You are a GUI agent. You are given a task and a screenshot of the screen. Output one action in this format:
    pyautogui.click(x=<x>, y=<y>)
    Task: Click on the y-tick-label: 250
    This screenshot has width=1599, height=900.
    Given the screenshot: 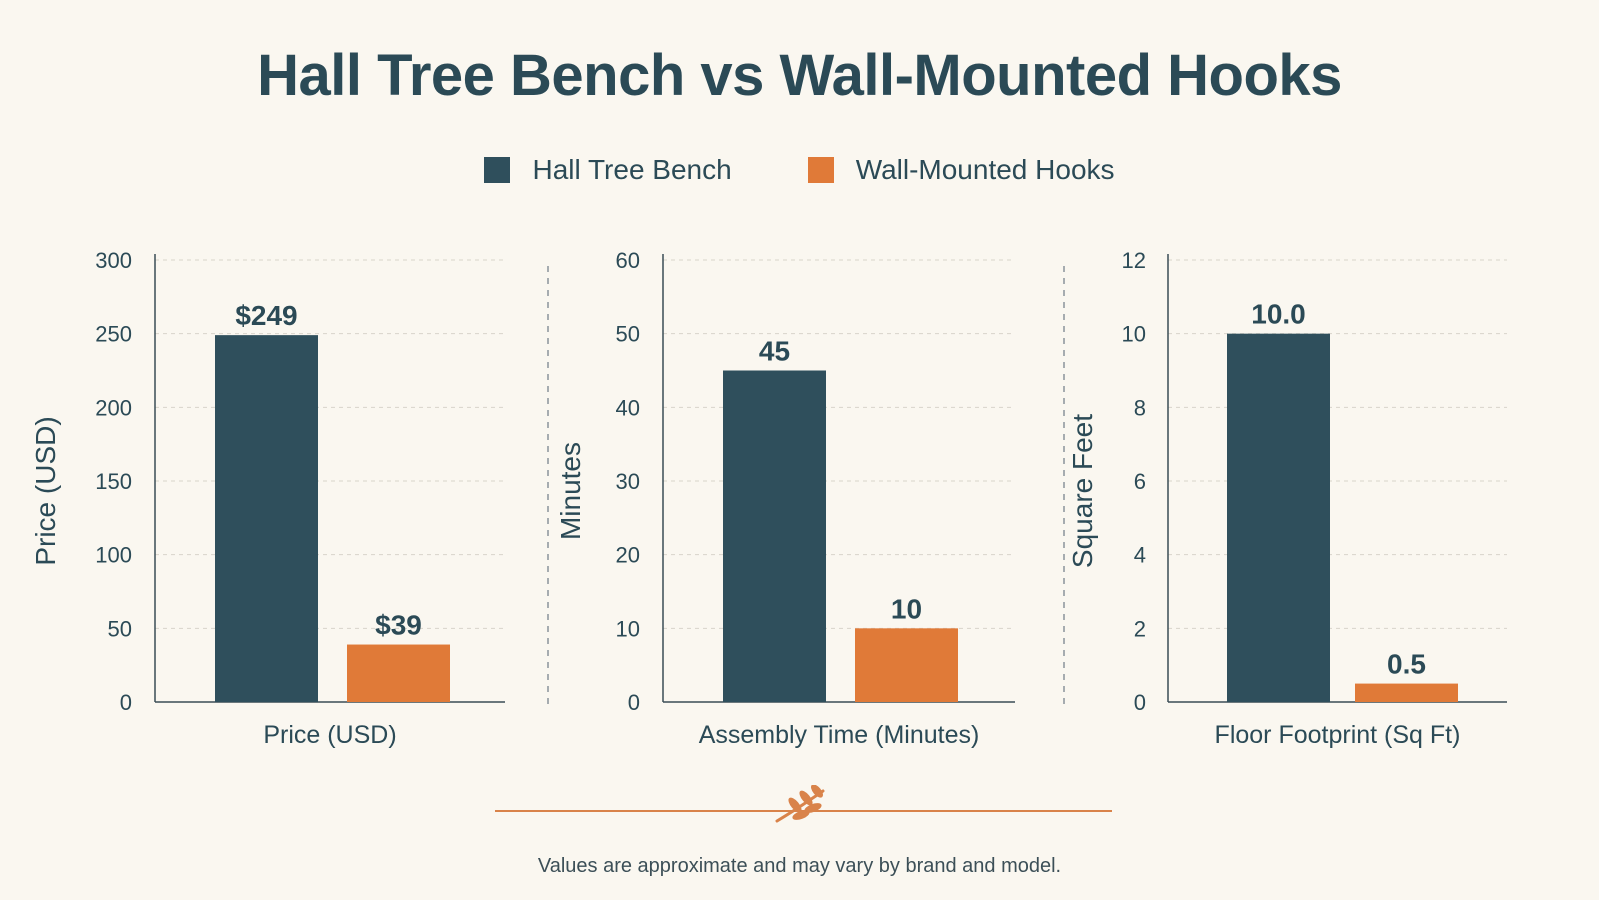 What is the action you would take?
    pyautogui.click(x=113, y=334)
    